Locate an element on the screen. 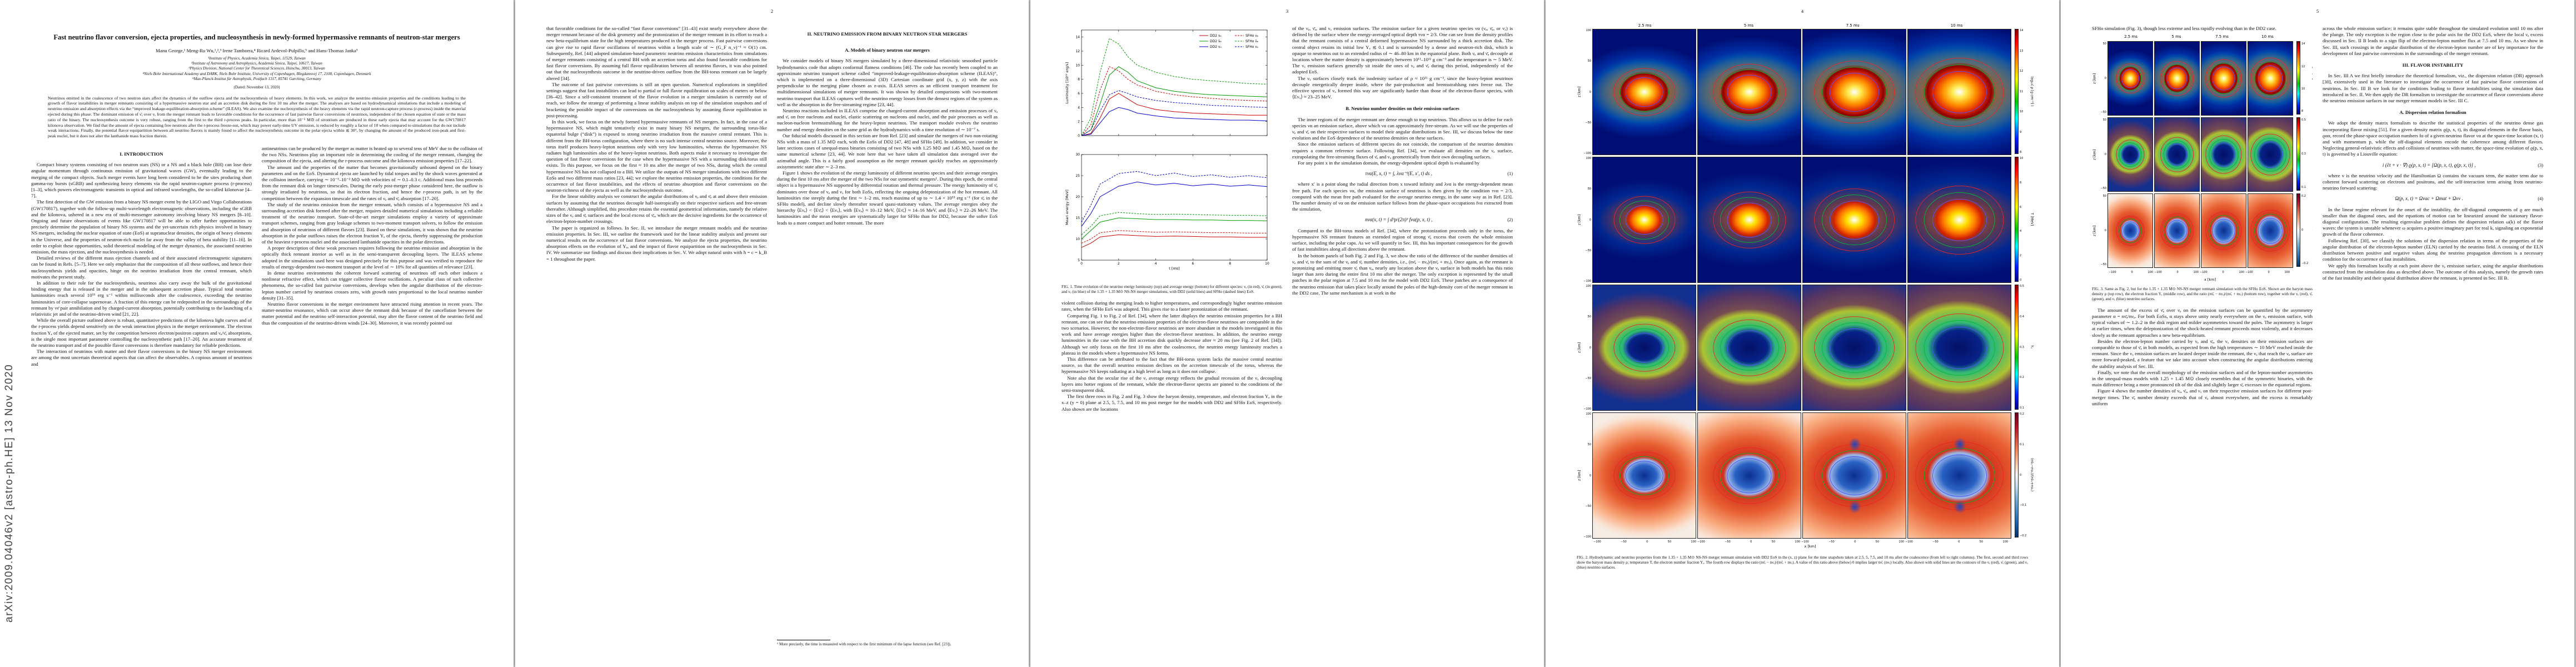 This screenshot has width=2576, height=667. equation-number: (4) is located at coordinates (2540, 199).